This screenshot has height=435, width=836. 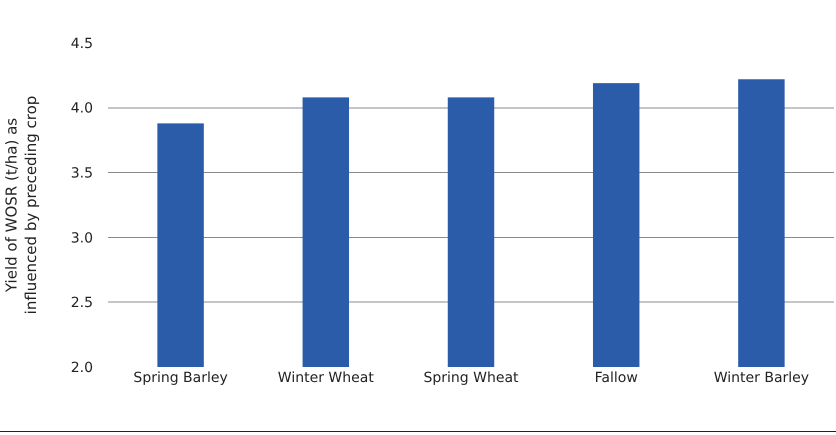 What do you see at coordinates (81, 108) in the screenshot?
I see `y-tick-label: 4.0` at bounding box center [81, 108].